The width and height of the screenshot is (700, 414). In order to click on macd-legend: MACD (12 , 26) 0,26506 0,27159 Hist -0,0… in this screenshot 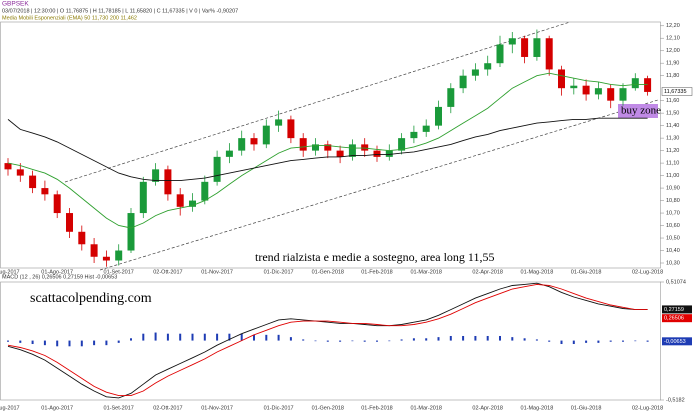, I will do `click(59, 277)`.